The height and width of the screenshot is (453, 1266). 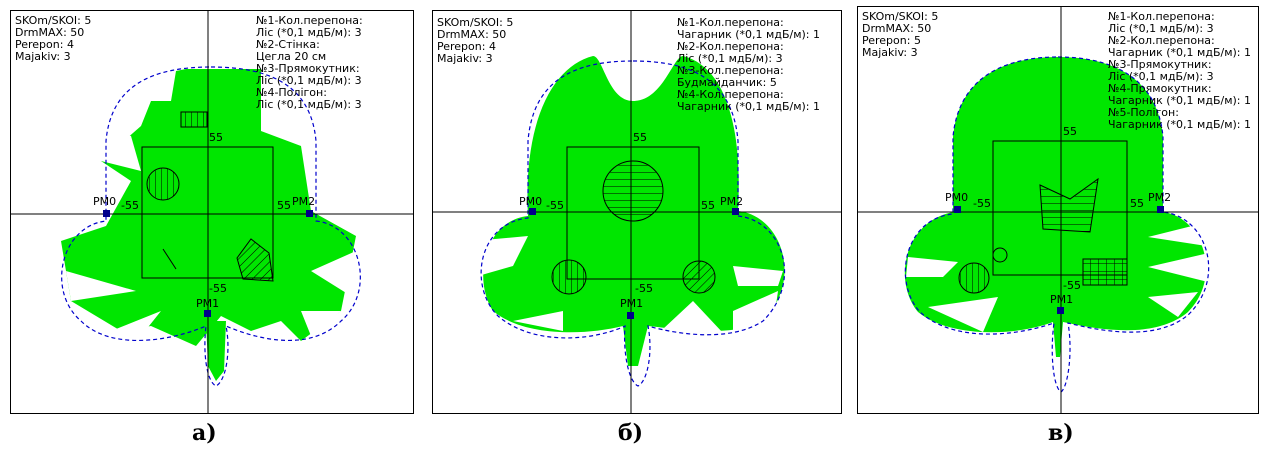 I want to click on obstacle-circle-small, so click(x=1000, y=255).